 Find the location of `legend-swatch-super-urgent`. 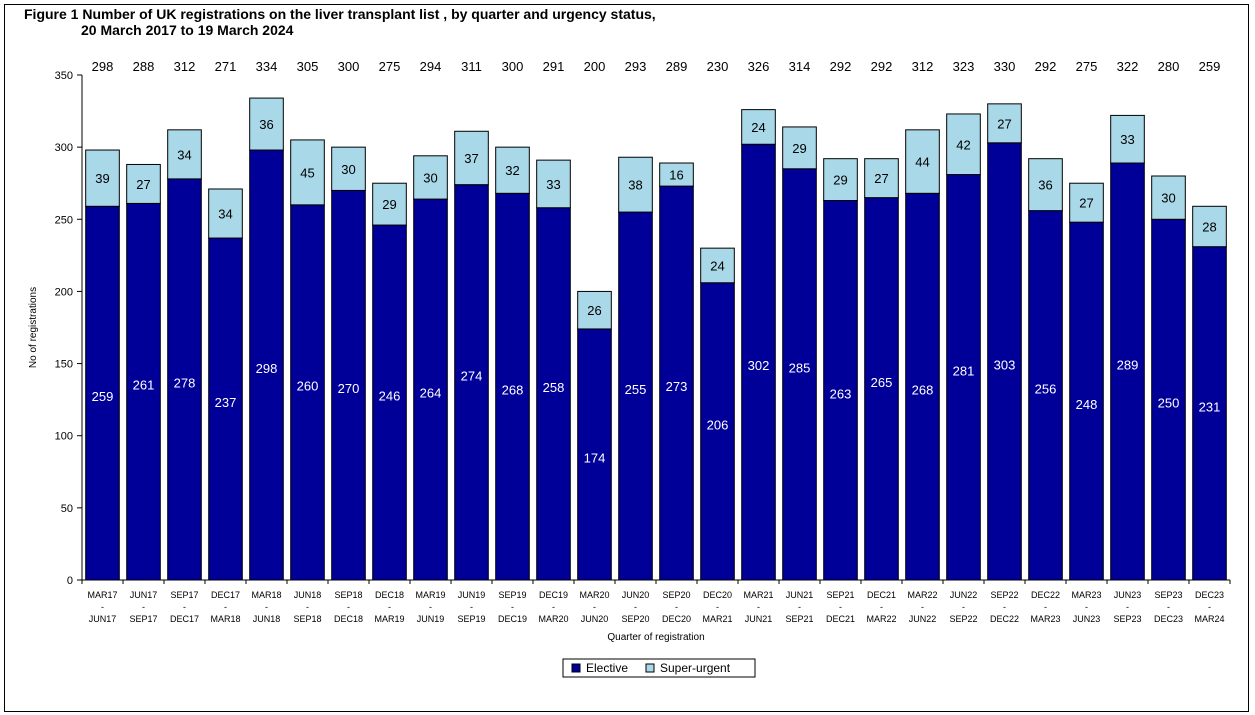

legend-swatch-super-urgent is located at coordinates (650, 668).